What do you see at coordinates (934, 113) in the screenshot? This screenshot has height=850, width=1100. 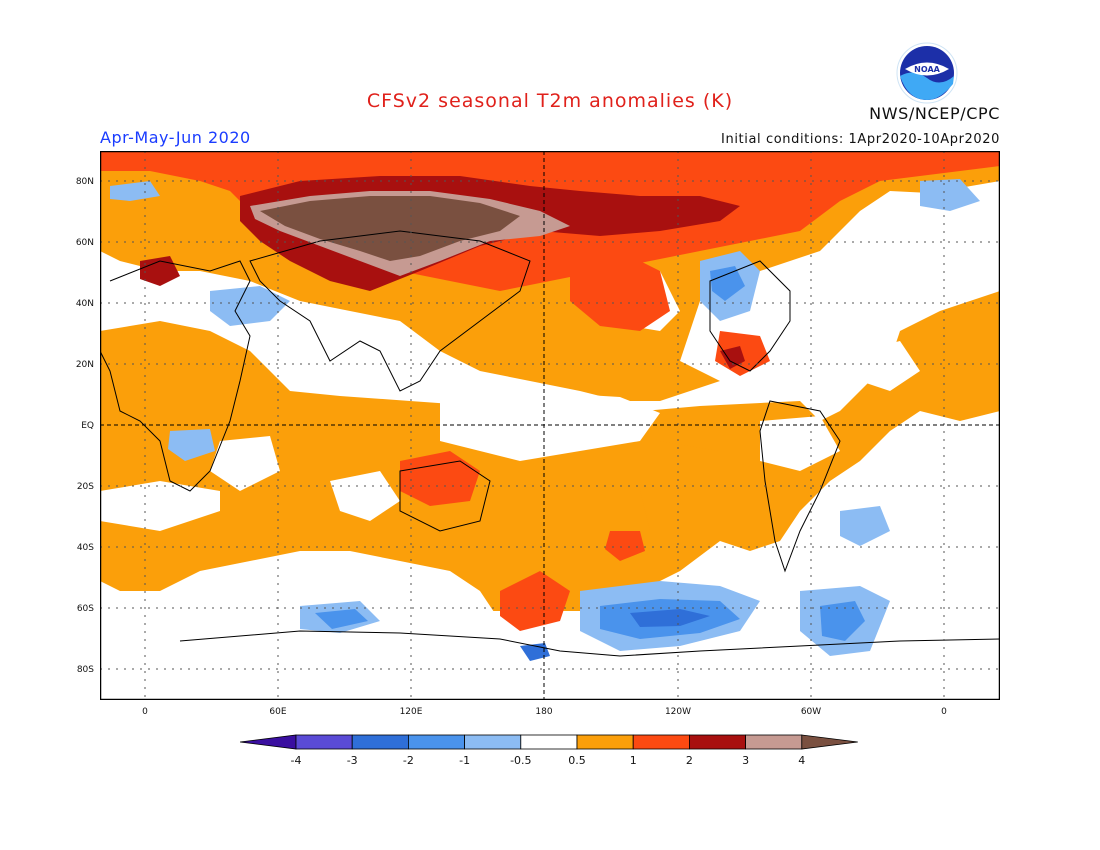 I see `agency-label: NWS/NCEP/CPC` at bounding box center [934, 113].